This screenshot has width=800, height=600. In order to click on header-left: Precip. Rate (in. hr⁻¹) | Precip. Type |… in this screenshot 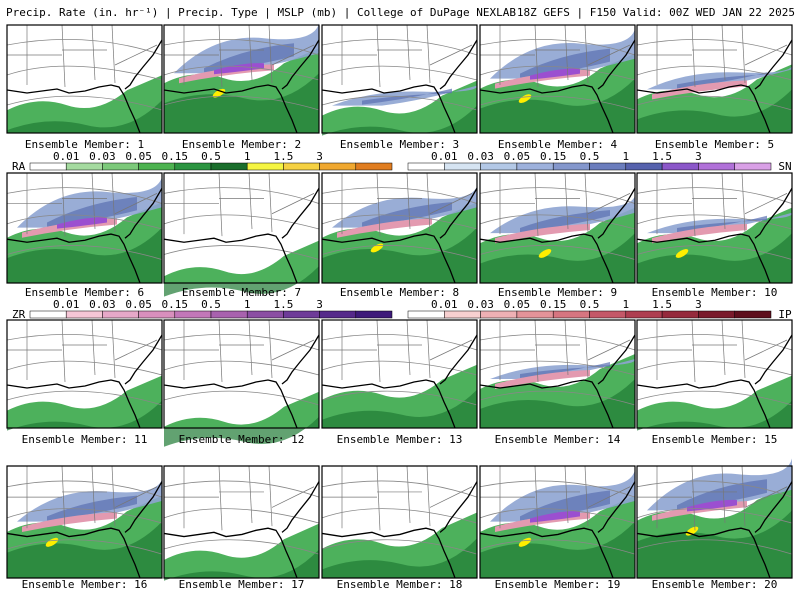, I will do `click(261, 12)`.